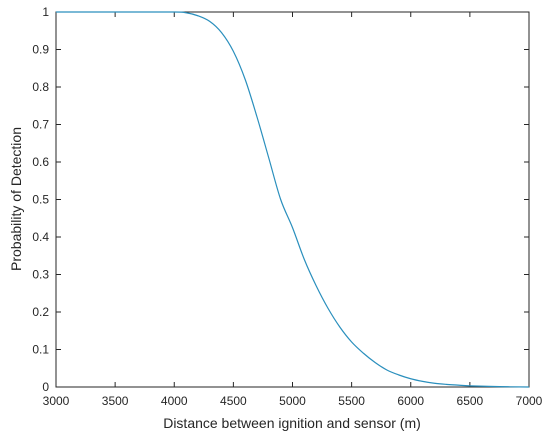  Describe the element at coordinates (529, 401) in the screenshot. I see `x-tick-label: 7000` at that location.